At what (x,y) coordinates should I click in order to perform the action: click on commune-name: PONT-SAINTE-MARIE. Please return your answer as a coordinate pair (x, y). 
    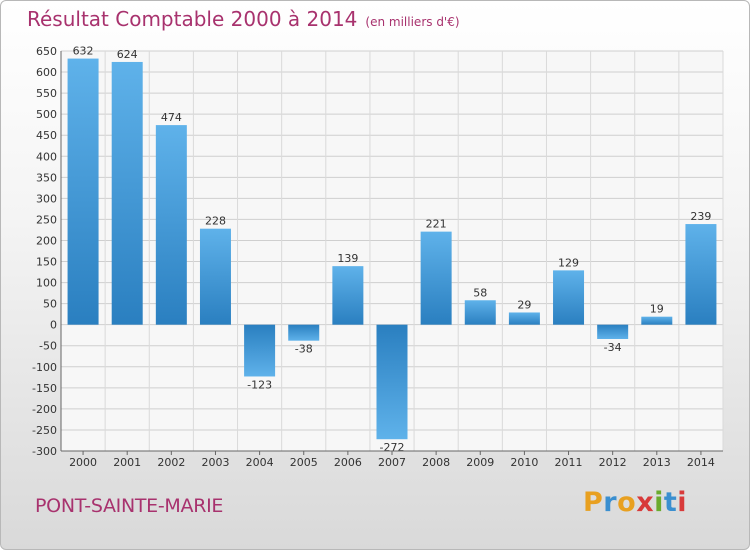
    Looking at the image, I should click on (129, 506).